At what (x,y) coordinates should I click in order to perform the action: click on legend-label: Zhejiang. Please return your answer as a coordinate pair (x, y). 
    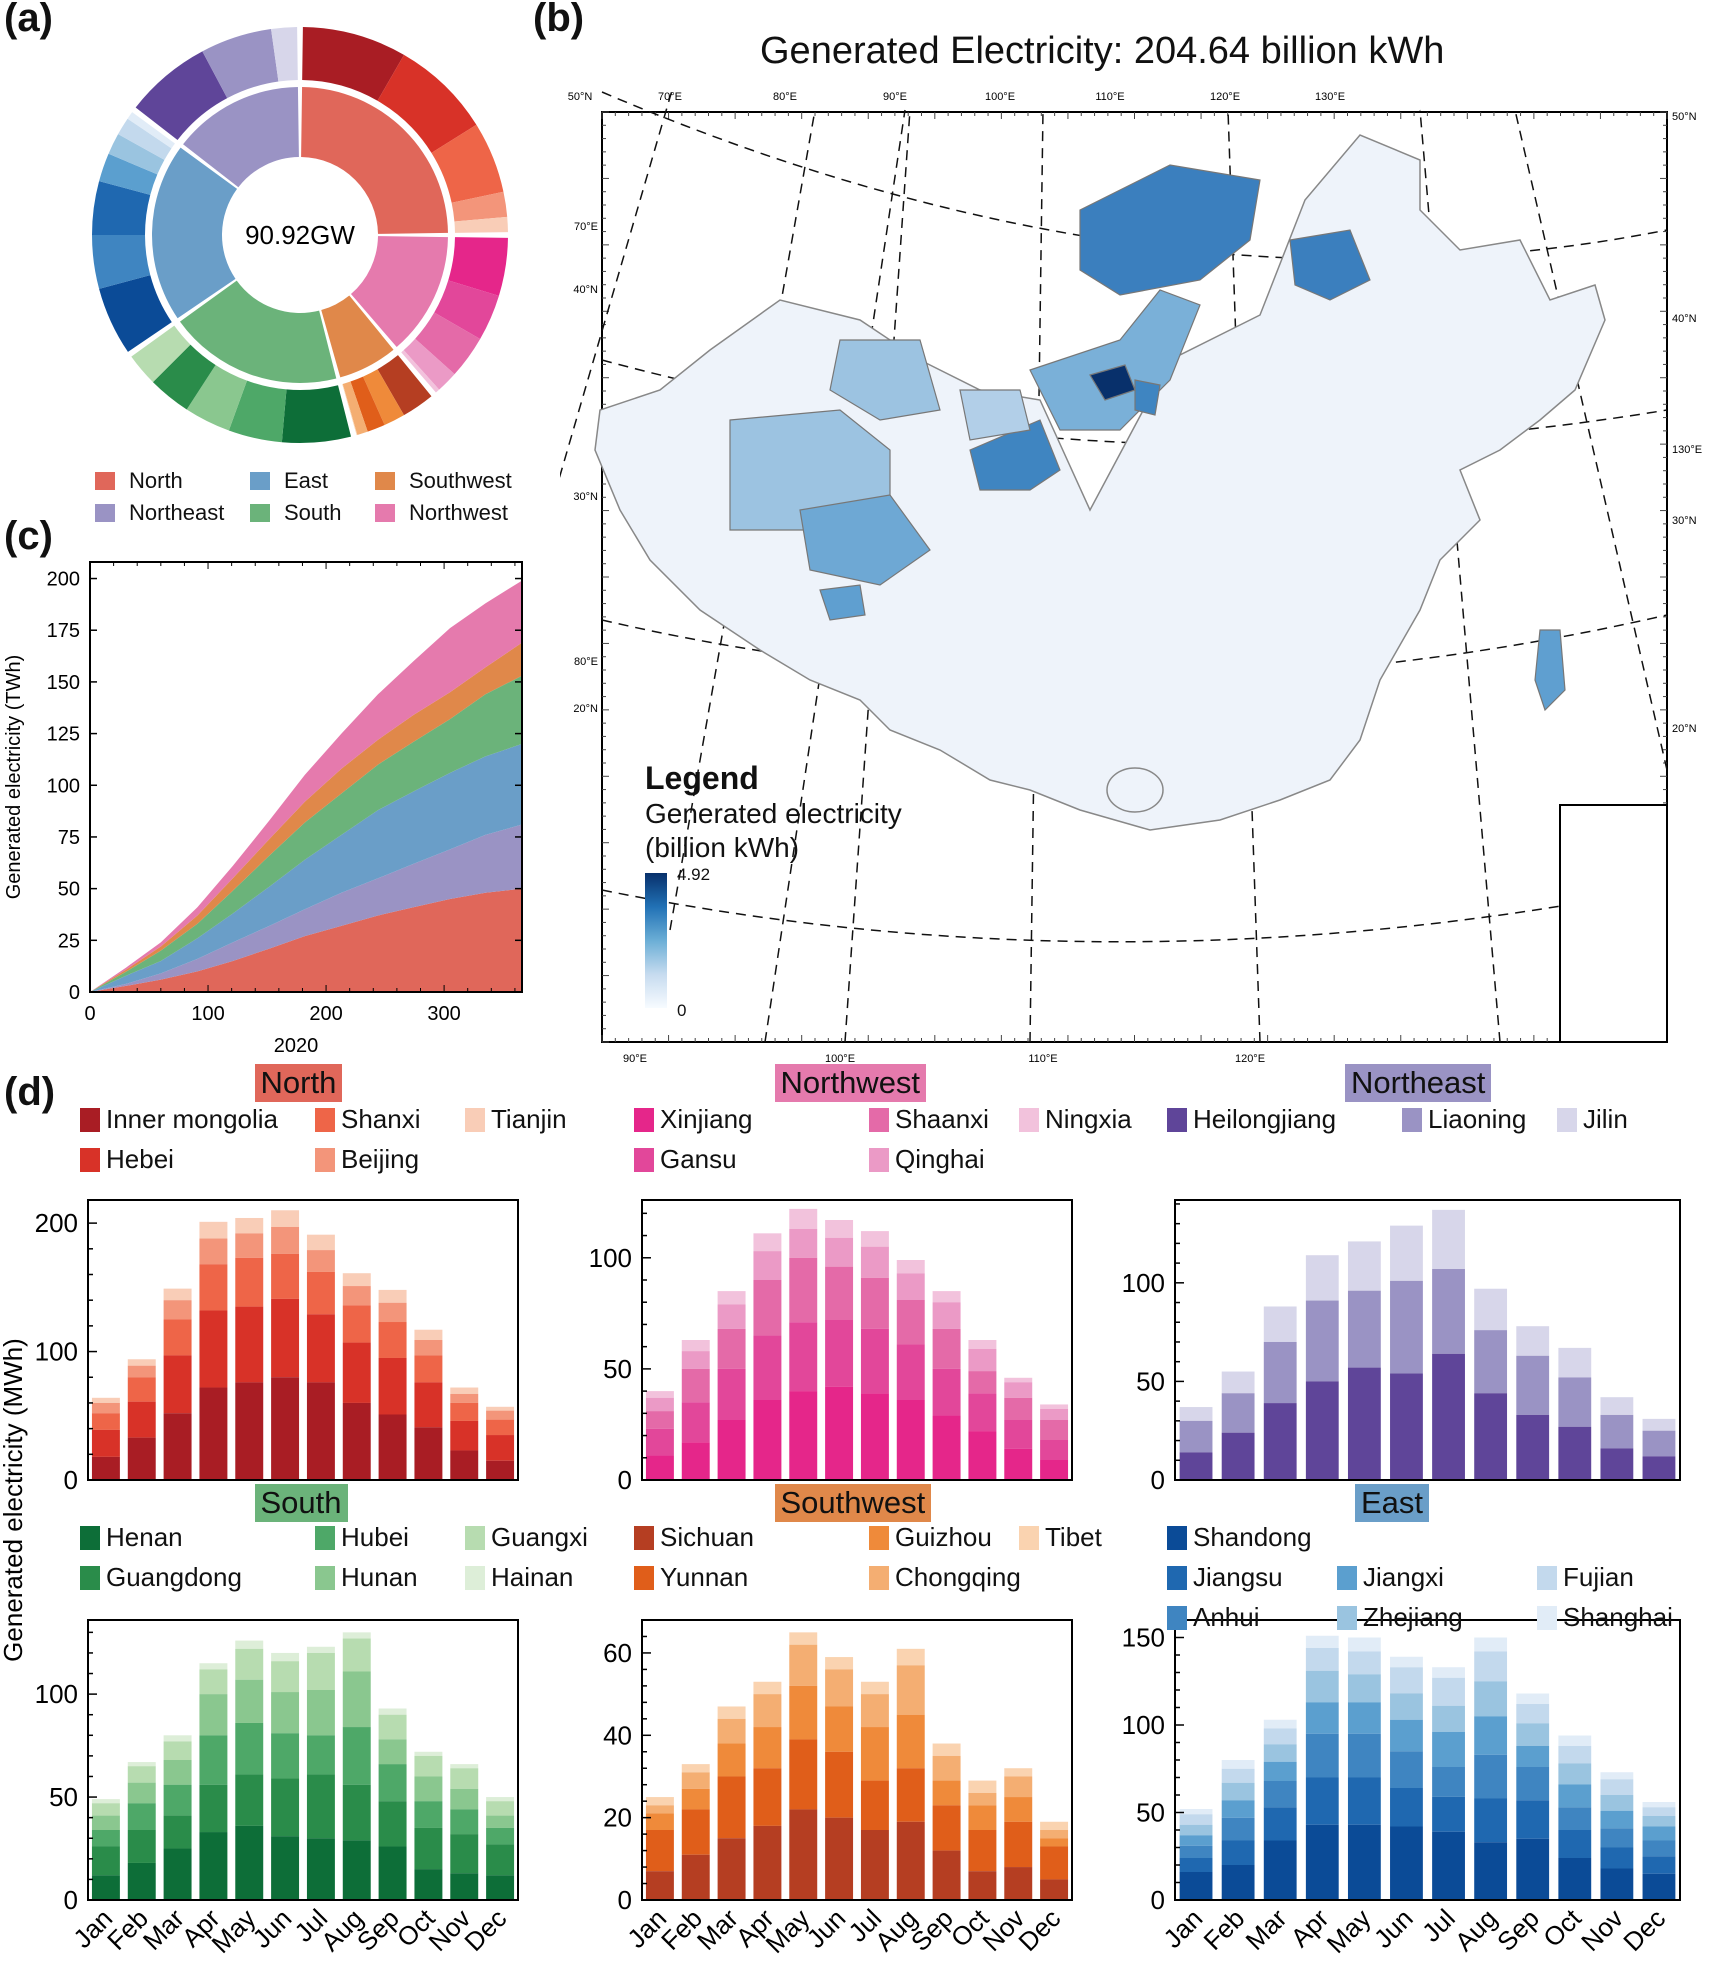
    Looking at the image, I should click on (1413, 1617).